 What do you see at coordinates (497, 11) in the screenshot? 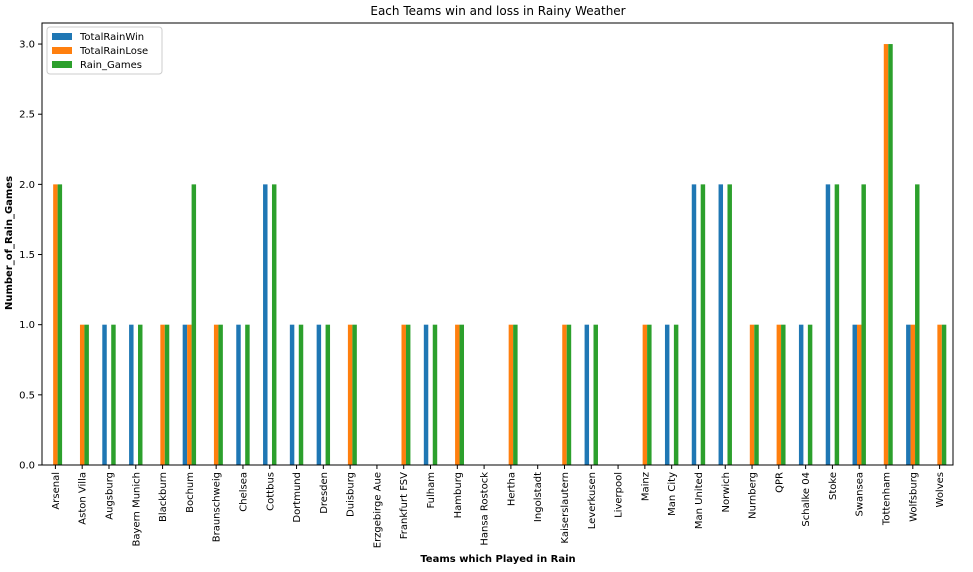
I see `chart-title: Each Teams win and loss in Rainy Weather` at bounding box center [497, 11].